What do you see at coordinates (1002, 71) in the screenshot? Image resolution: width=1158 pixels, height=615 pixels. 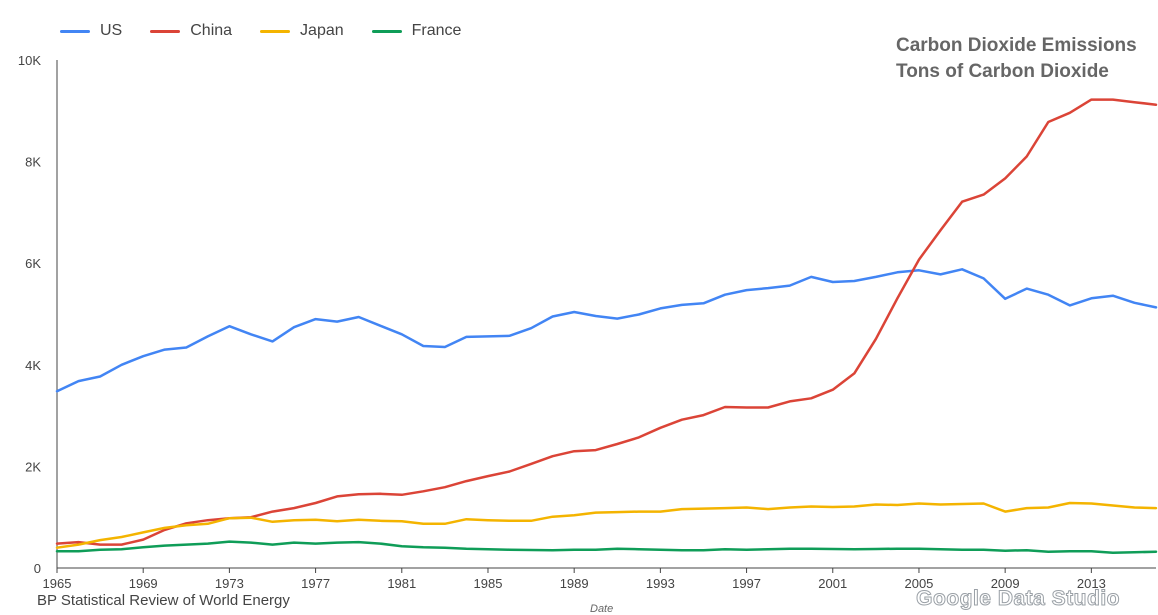 I see `chart-subtitle: Tons of Carbon Dioxide` at bounding box center [1002, 71].